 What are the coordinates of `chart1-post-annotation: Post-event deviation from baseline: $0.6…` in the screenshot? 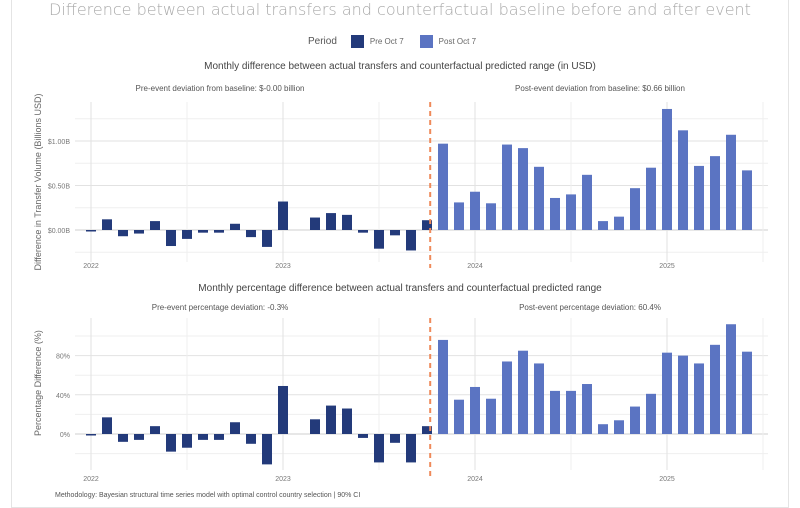 It's located at (600, 88).